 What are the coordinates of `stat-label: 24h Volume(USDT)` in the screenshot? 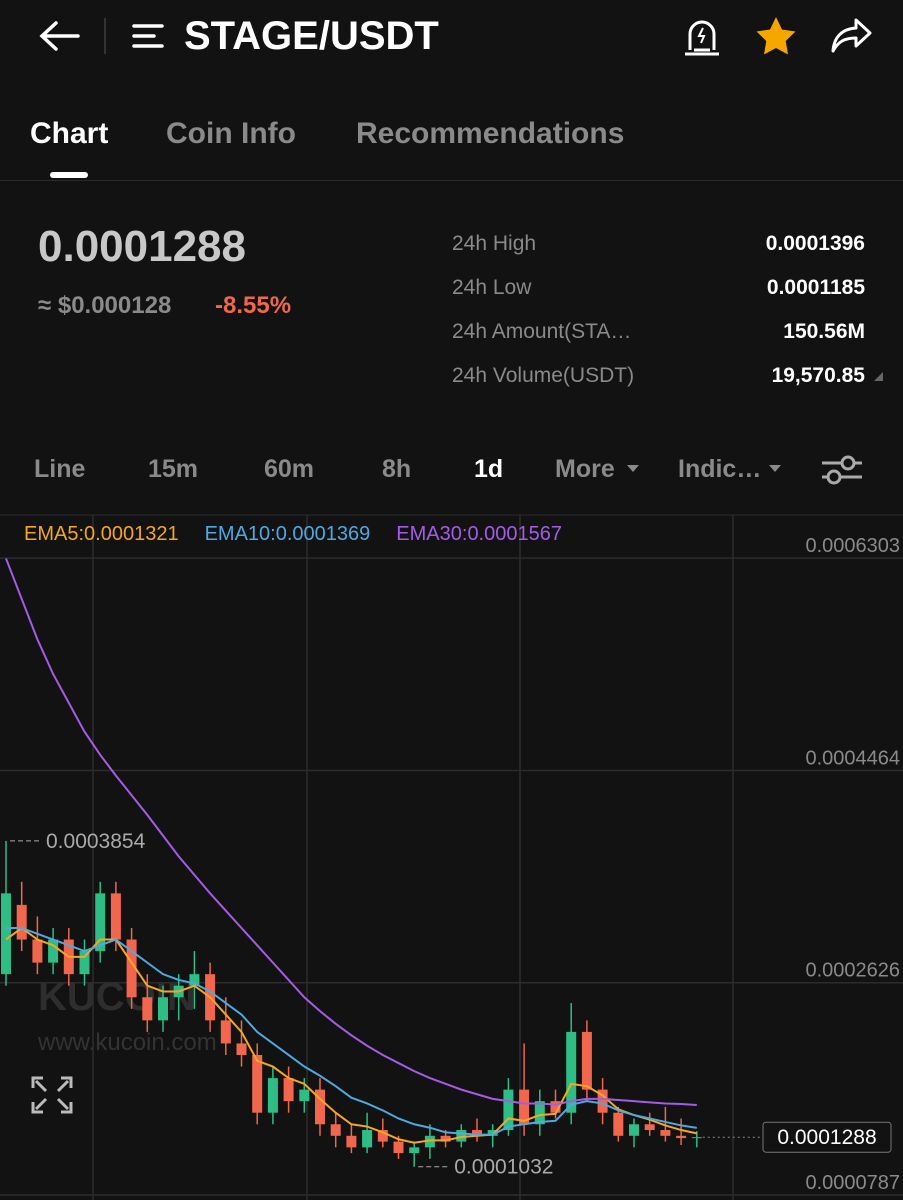 It's located at (543, 375).